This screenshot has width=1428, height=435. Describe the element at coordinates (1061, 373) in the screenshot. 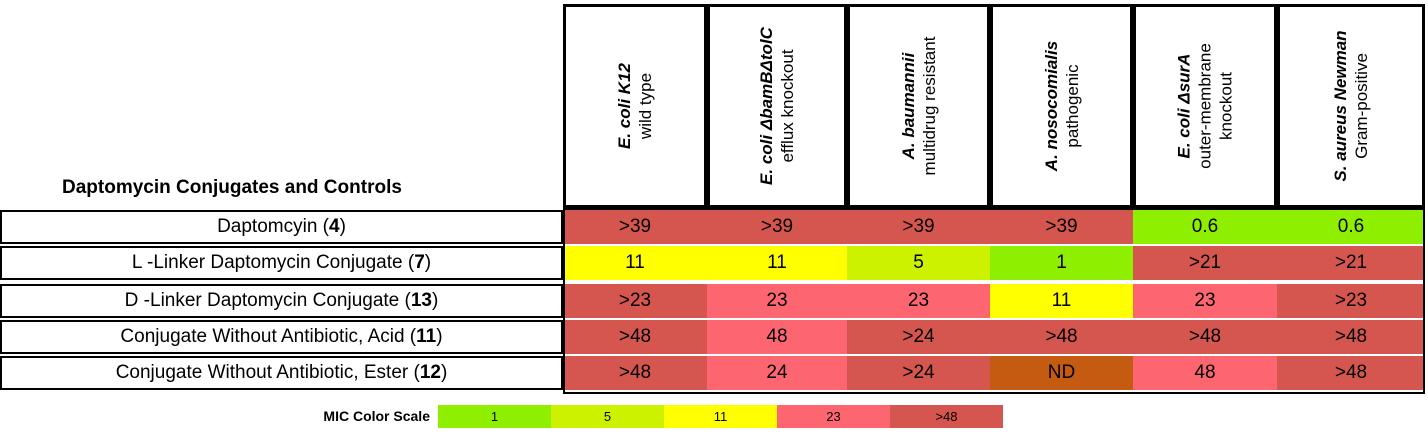

I see `mic-cell: ND` at that location.